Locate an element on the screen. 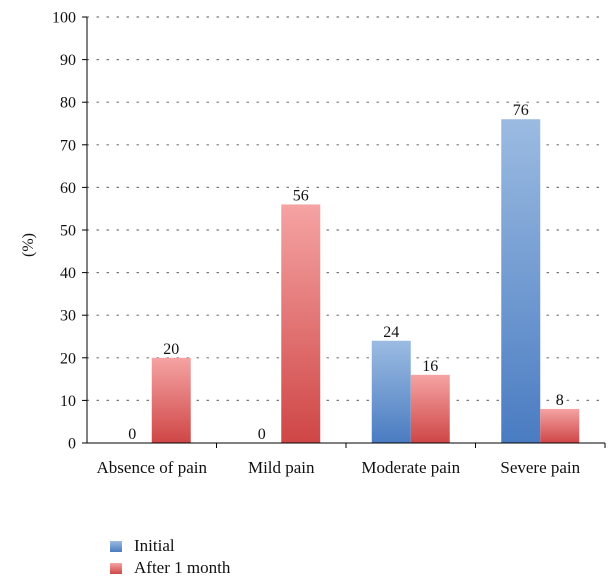 This screenshot has height=582, width=613. y-tick-label: 50 is located at coordinates (68, 231).